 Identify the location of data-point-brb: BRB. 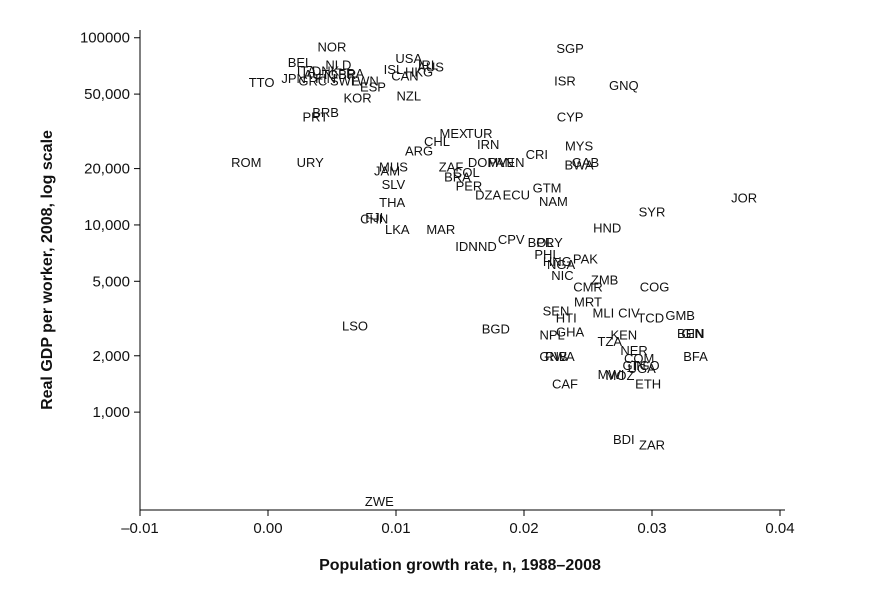
(325, 112).